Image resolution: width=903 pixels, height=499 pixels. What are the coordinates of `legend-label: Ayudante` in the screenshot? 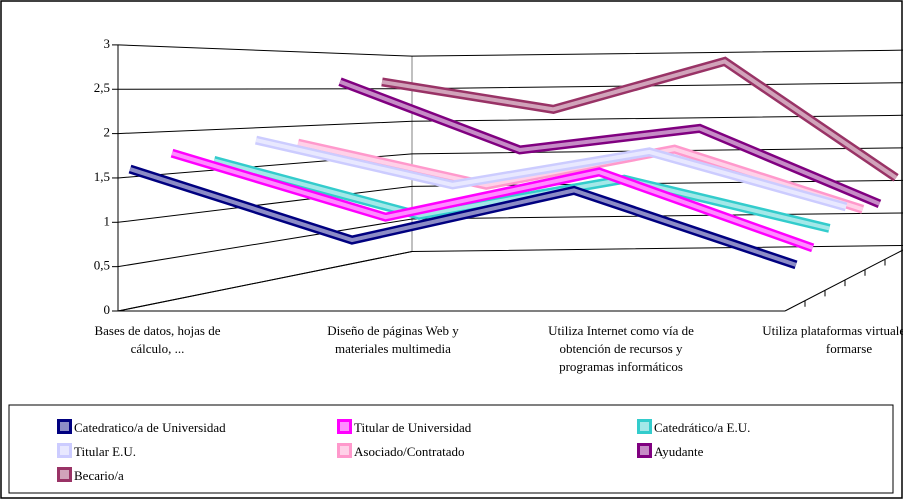 It's located at (679, 451).